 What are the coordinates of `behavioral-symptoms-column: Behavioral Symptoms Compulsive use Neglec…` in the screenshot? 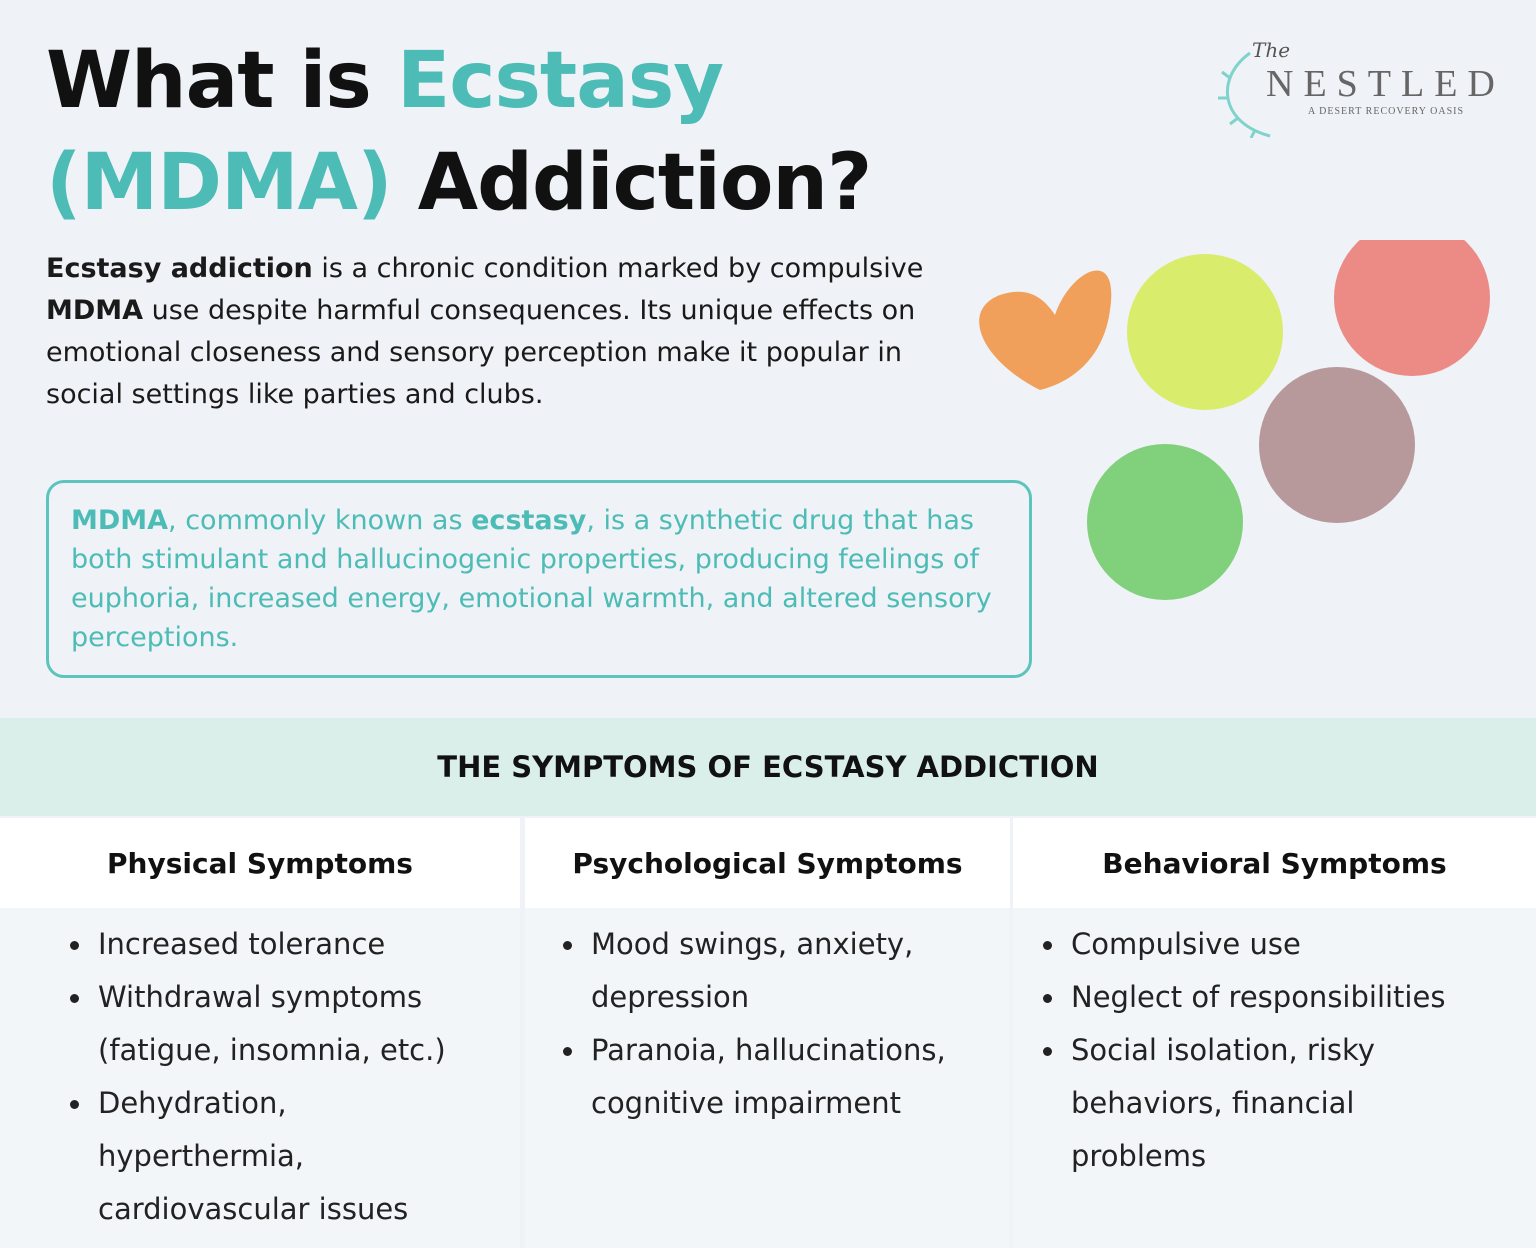 It's located at (1274, 1033).